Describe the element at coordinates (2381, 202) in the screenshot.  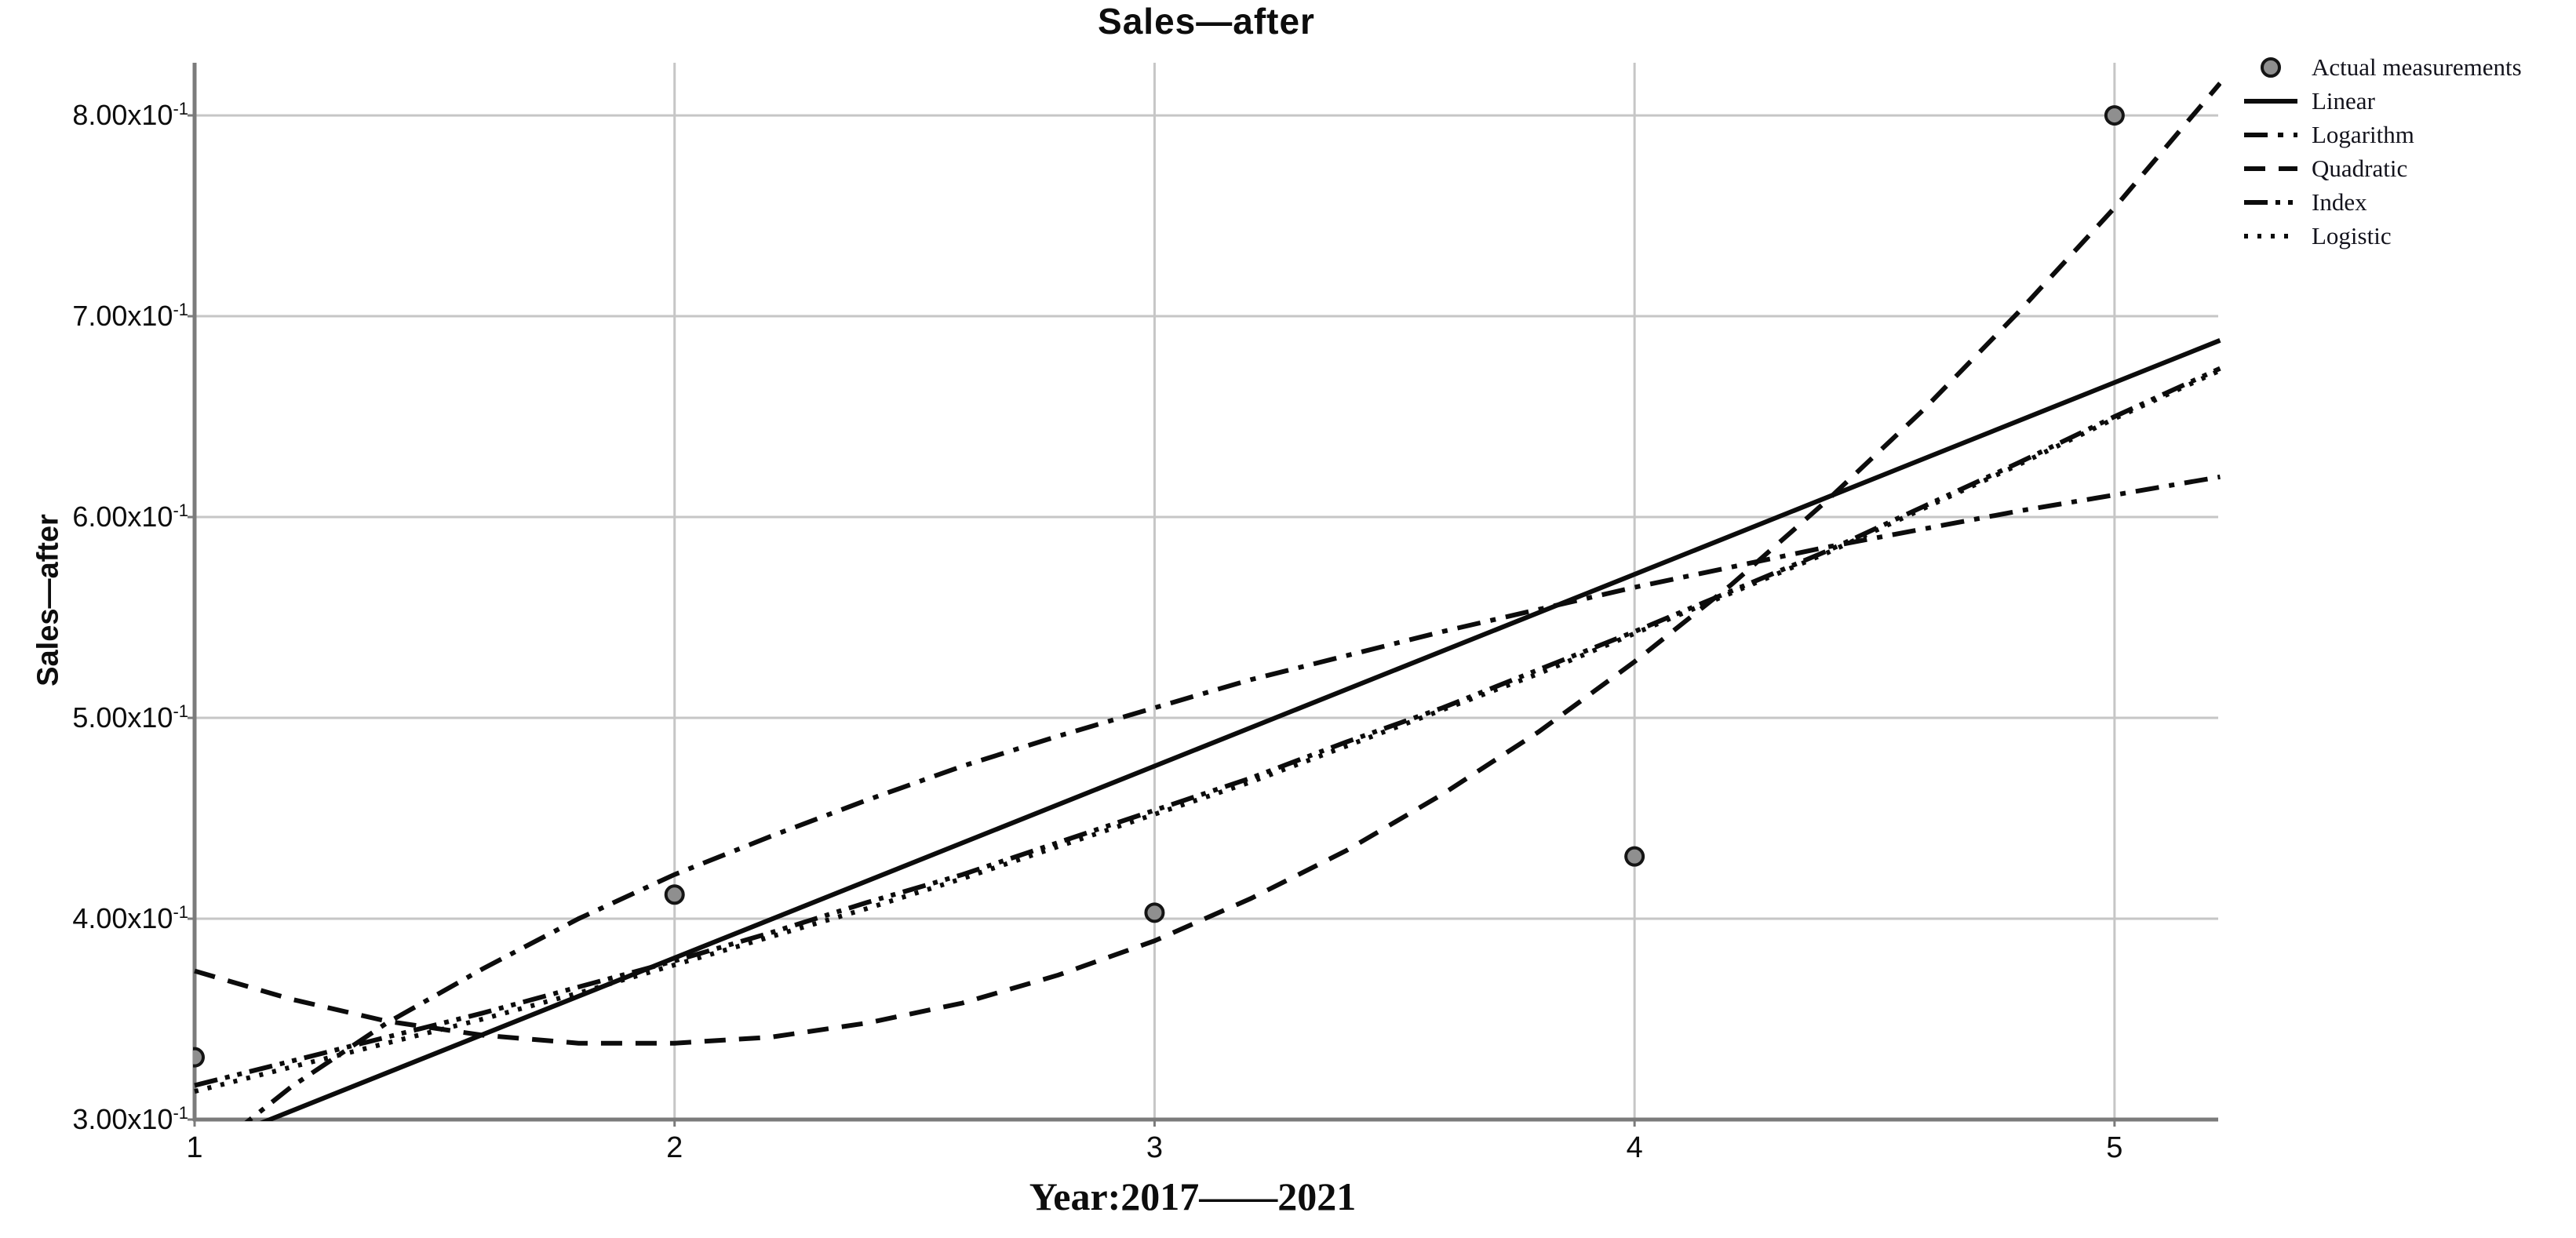
I see `legend-item-index: Index` at that location.